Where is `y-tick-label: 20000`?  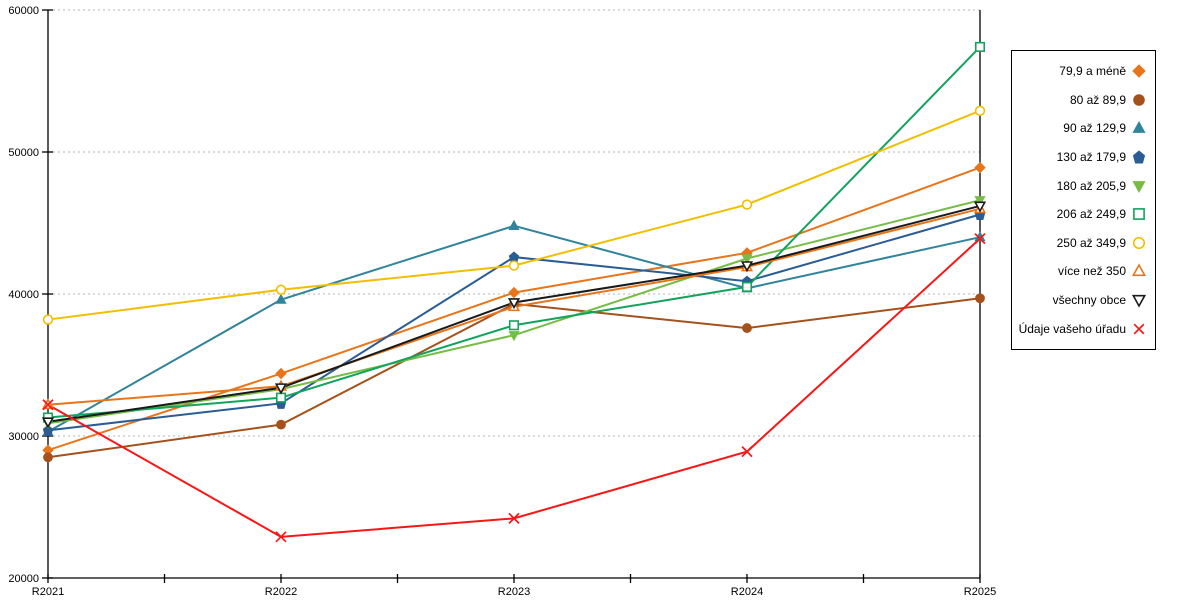 y-tick-label: 20000 is located at coordinates (23, 579).